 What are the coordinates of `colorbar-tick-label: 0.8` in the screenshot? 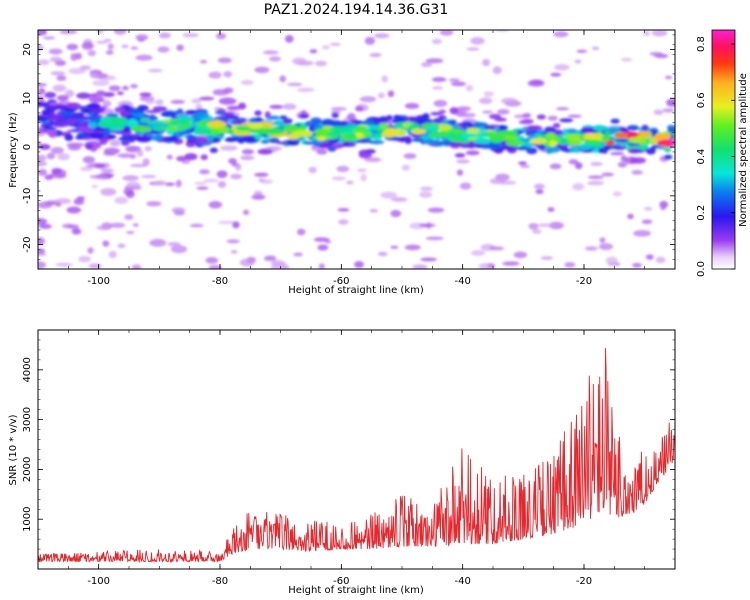 It's located at (701, 44).